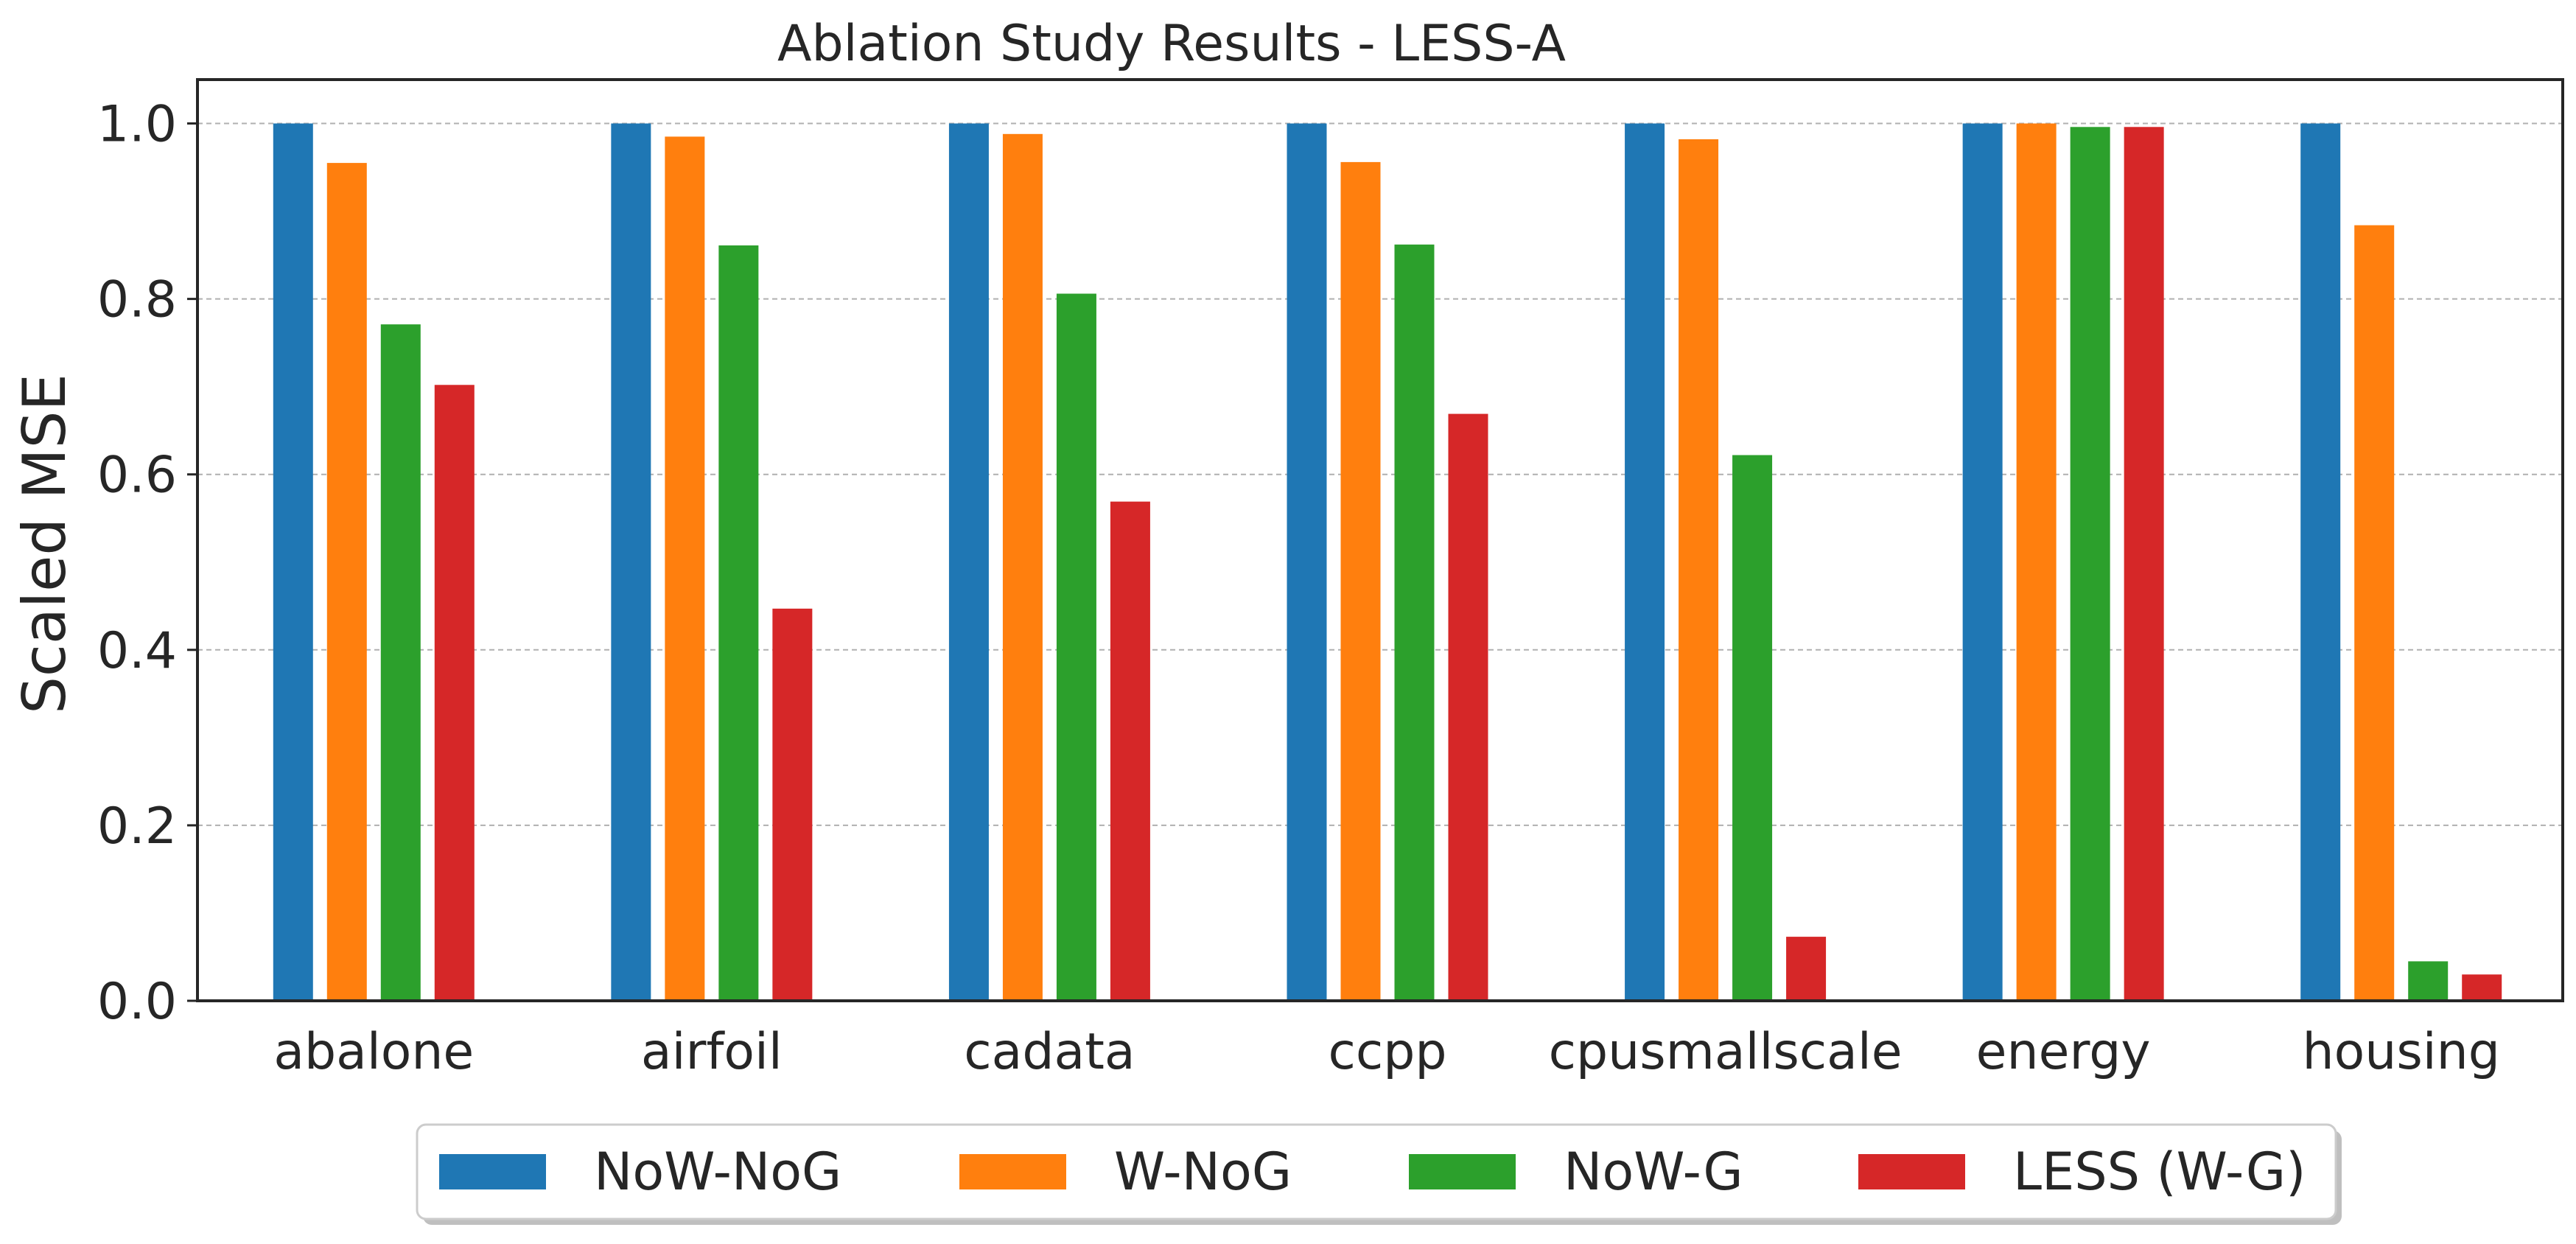 Image resolution: width=2576 pixels, height=1244 pixels. What do you see at coordinates (1307, 562) in the screenshot?
I see `bar-now-nog-ccpp` at bounding box center [1307, 562].